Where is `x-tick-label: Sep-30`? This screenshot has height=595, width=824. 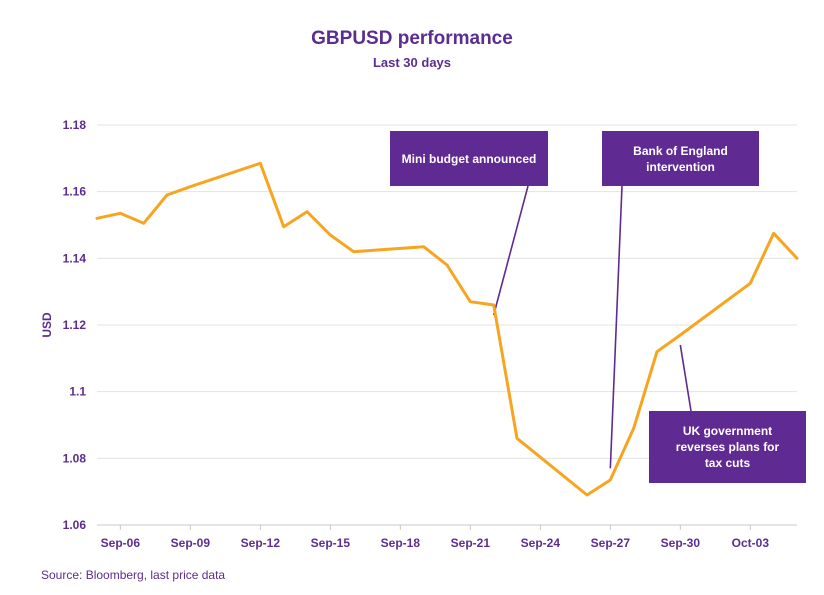 x-tick-label: Sep-30 is located at coordinates (681, 543).